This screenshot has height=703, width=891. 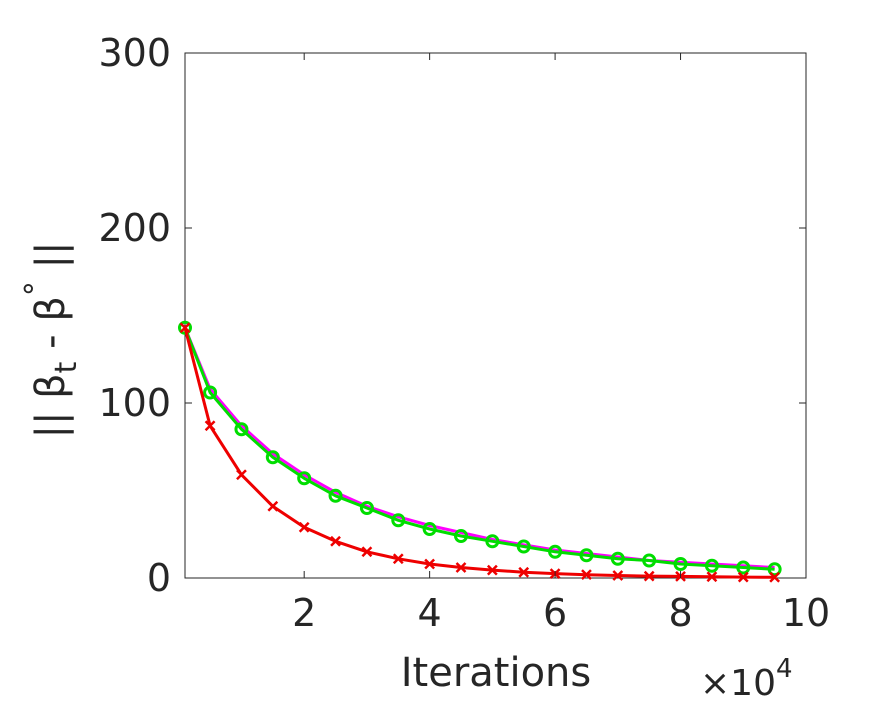 I want to click on x-tick-label-4: 10, so click(x=806, y=613).